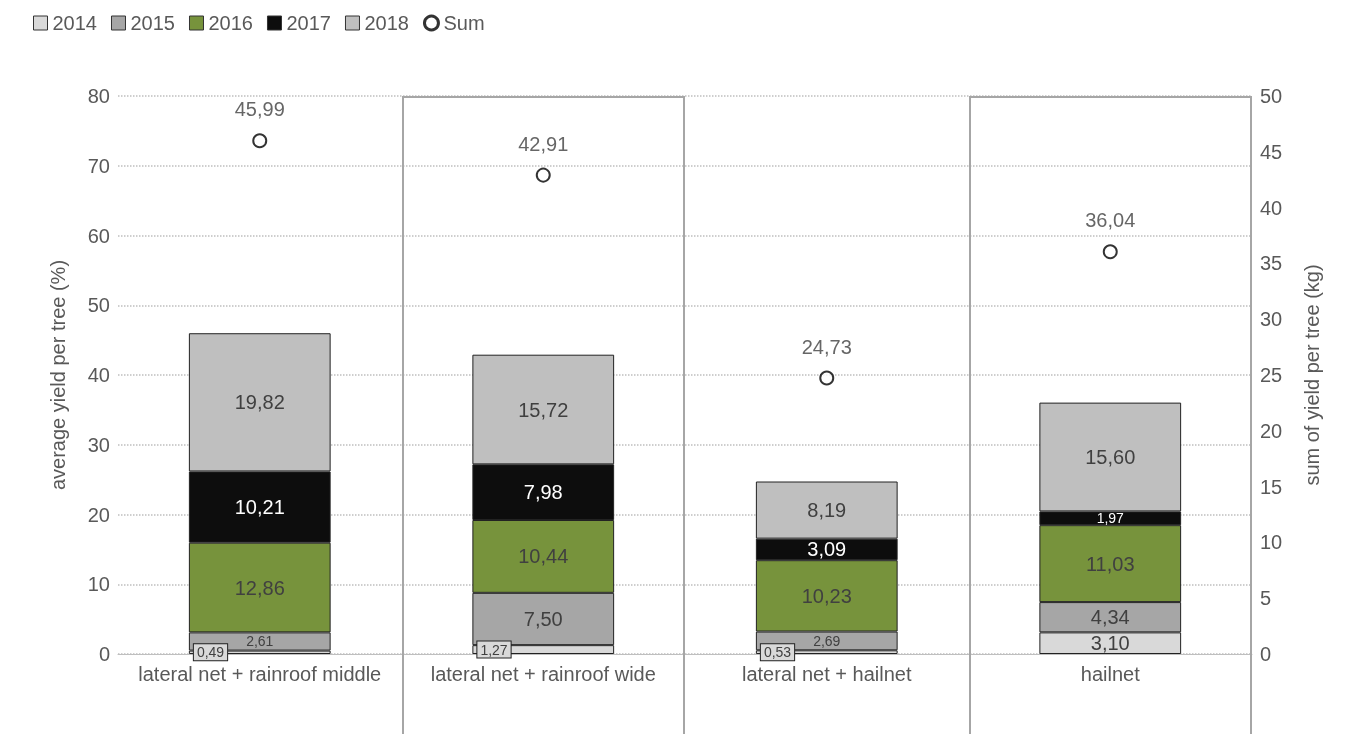 This screenshot has width=1355, height=742. What do you see at coordinates (98, 96) in the screenshot?
I see `y-tick-label: 80` at bounding box center [98, 96].